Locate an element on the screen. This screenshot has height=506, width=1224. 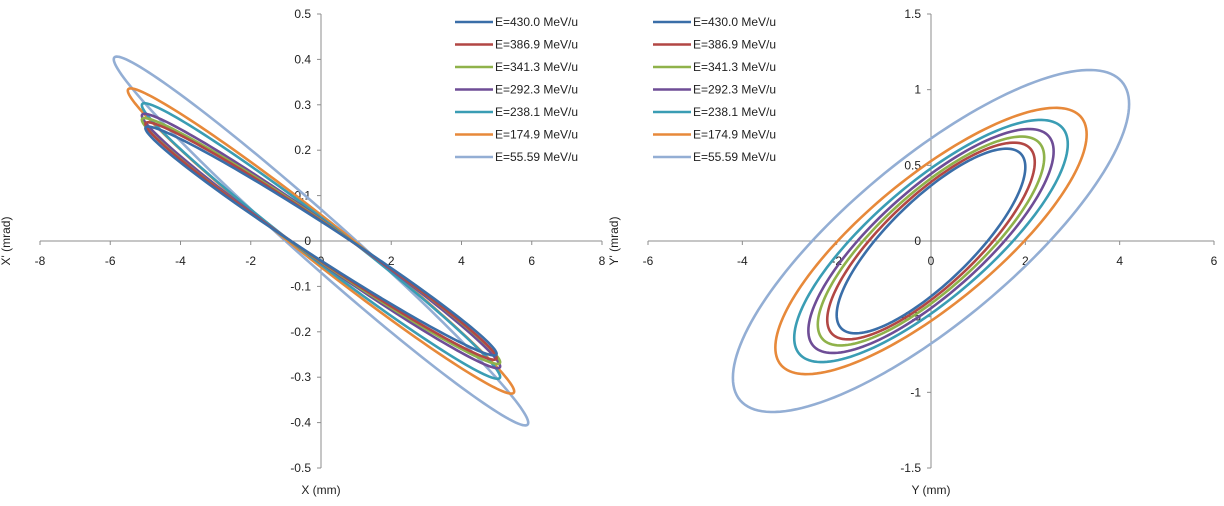
y-tick-label: -0.3 is located at coordinates (300, 377).